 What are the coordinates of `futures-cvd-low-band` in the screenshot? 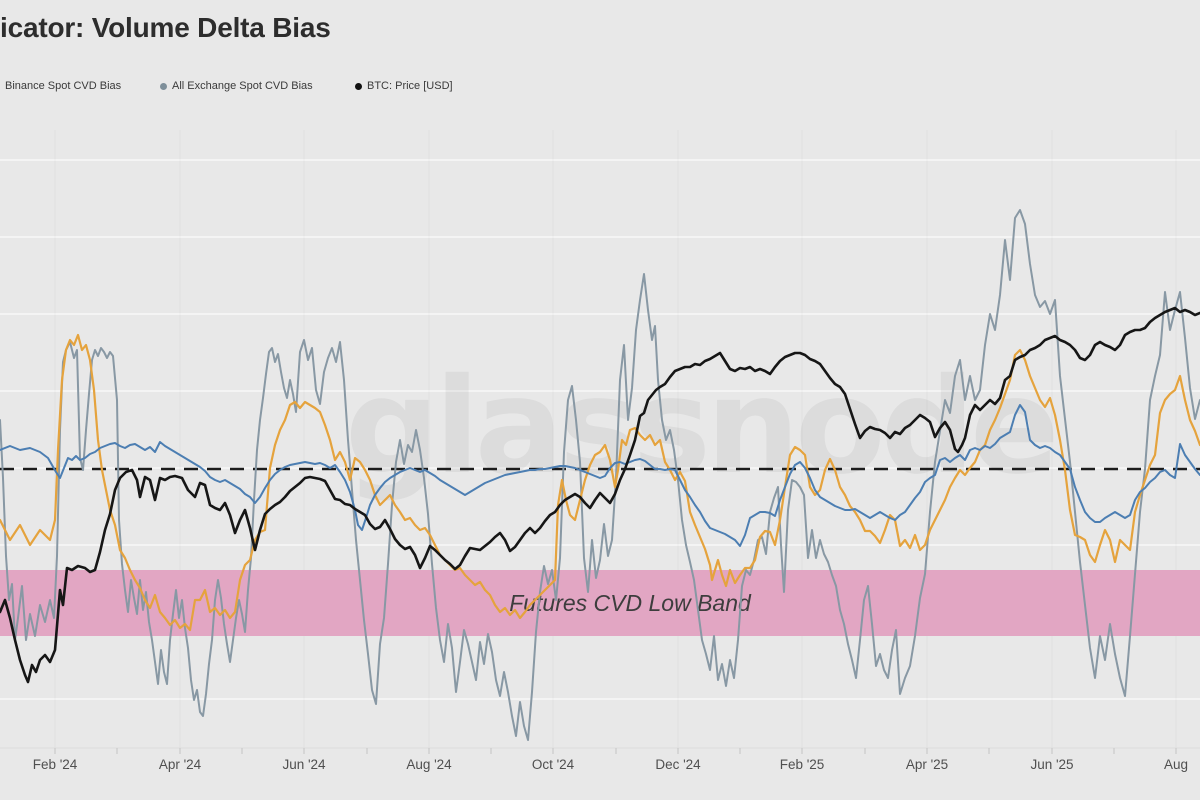 It's located at (600, 603).